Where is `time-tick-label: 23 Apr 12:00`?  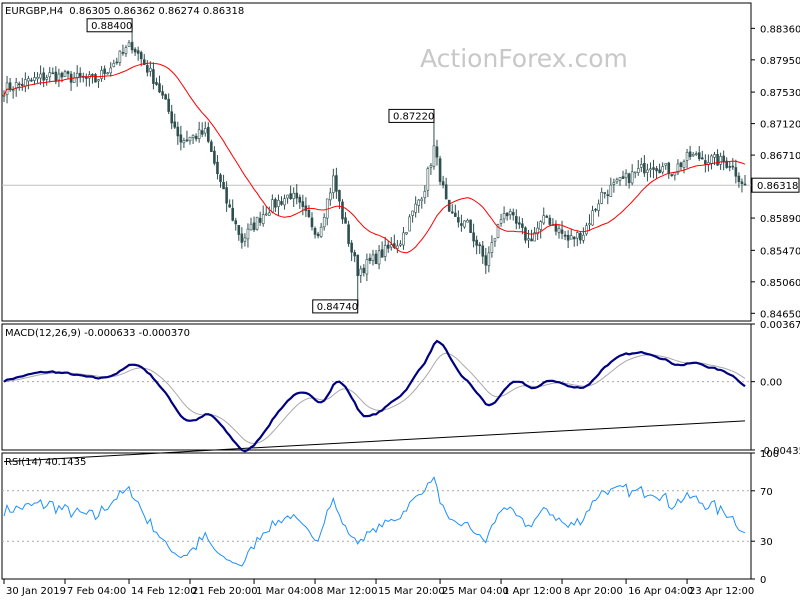
time-tick-label: 23 Apr 12:00 is located at coordinates (721, 591).